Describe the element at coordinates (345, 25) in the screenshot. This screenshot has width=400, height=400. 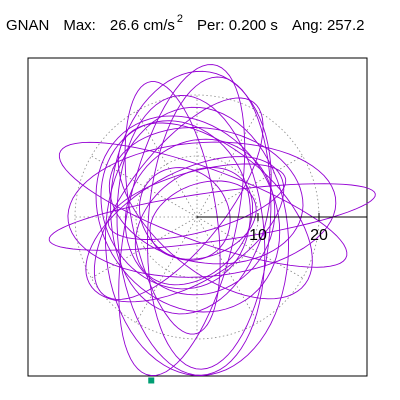
I see `angle-value: 257.2` at that location.